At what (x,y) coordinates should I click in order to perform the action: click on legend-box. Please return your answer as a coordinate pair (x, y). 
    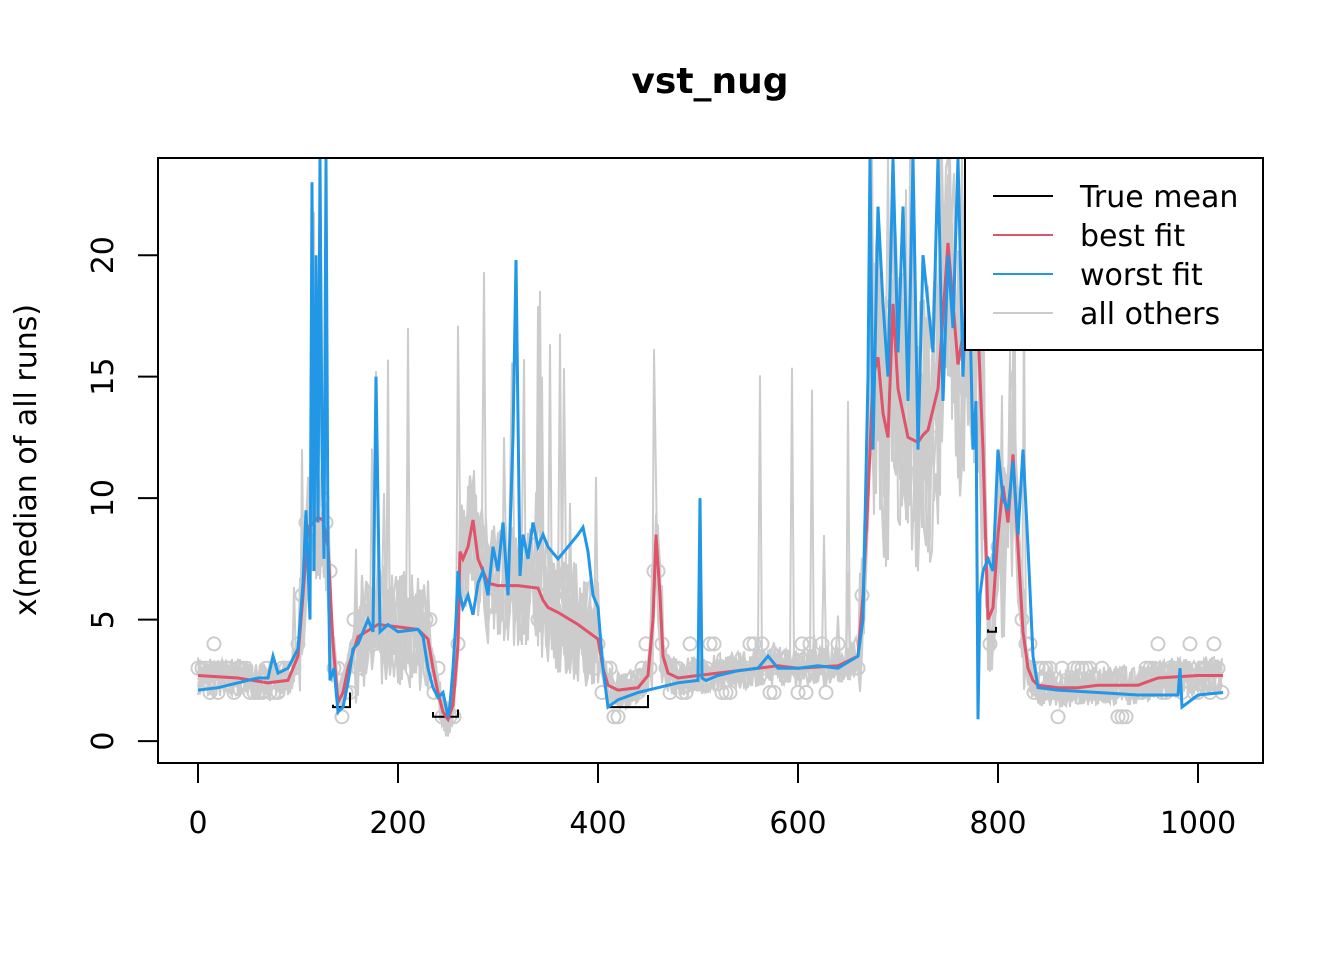
    Looking at the image, I should click on (1114, 254).